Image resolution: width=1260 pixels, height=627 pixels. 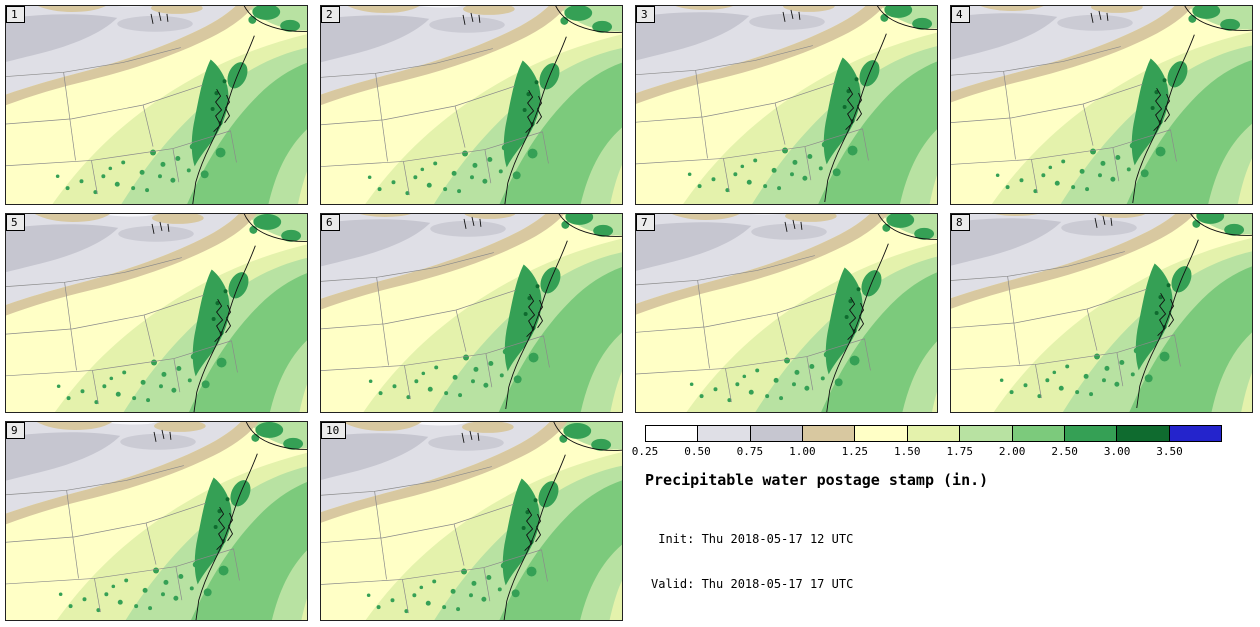 I want to click on member-number-label: 3, so click(x=645, y=14).